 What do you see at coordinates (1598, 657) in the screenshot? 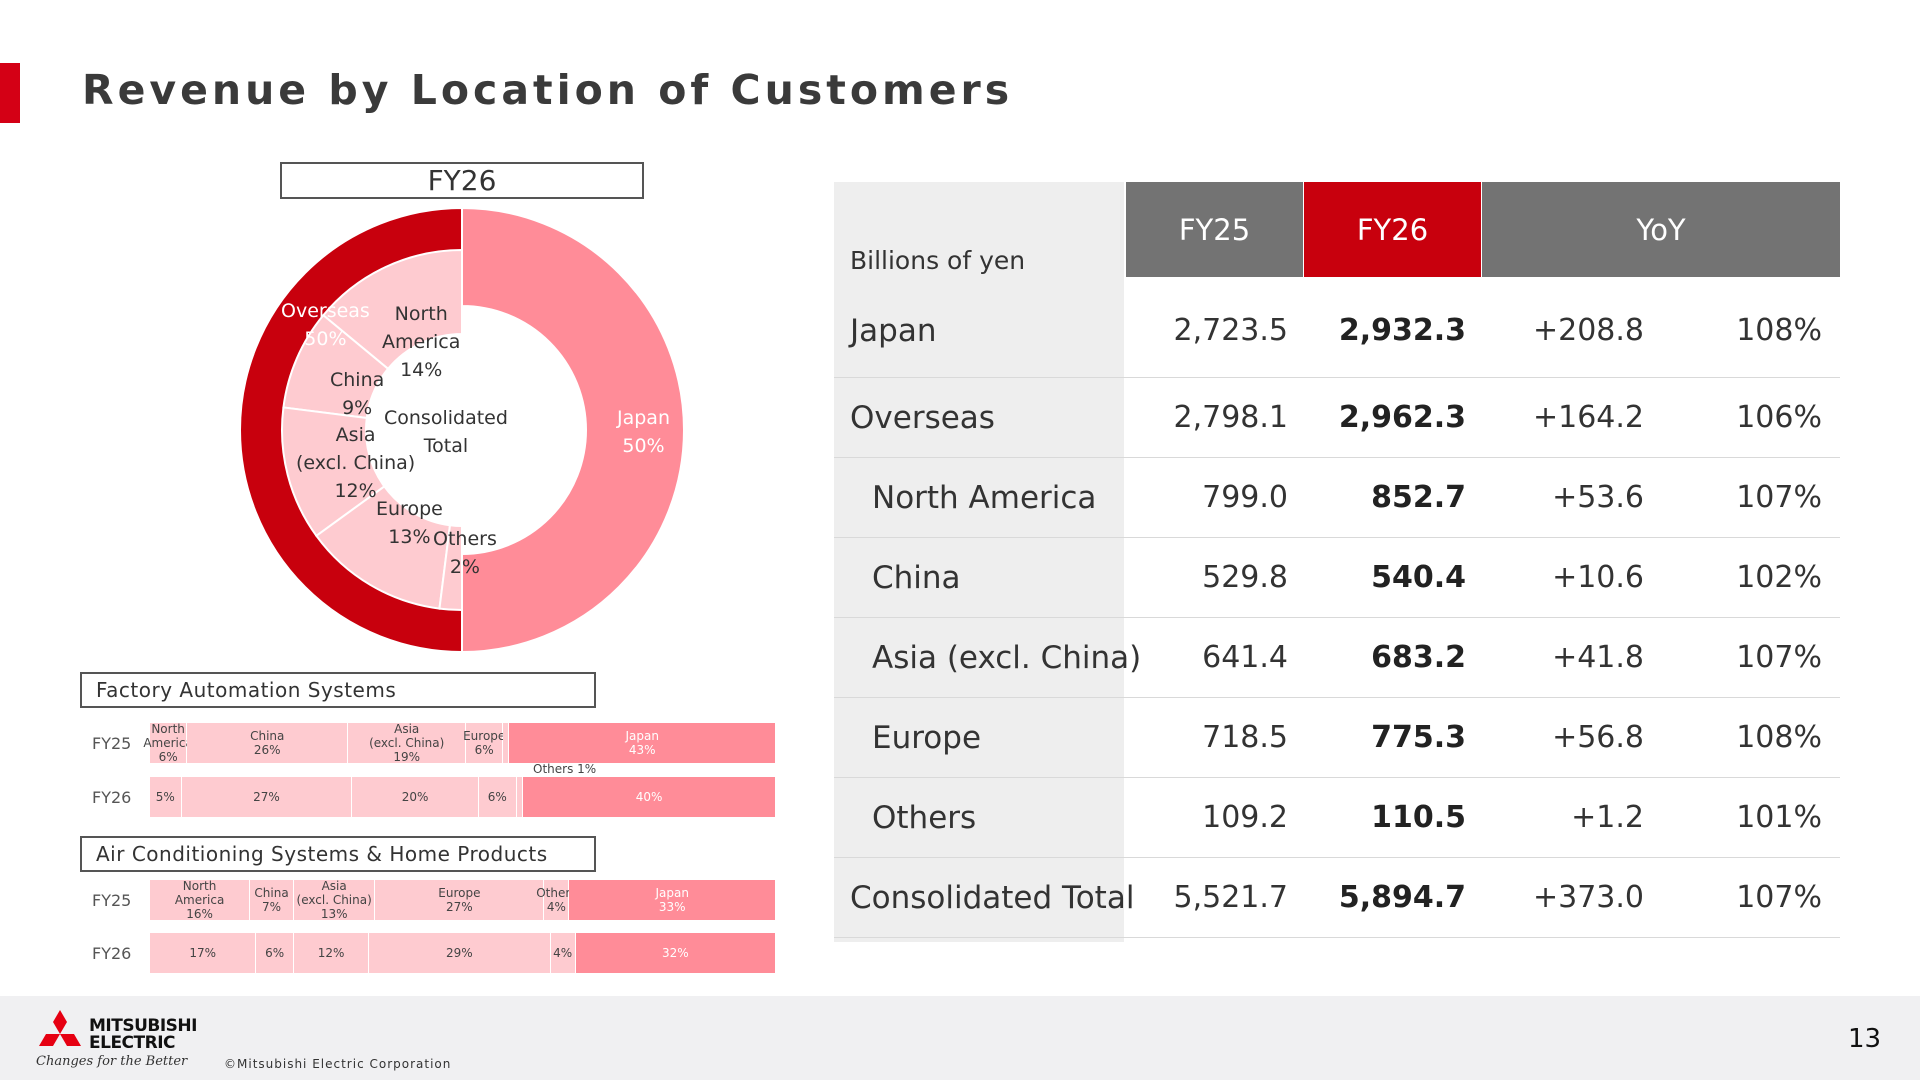
I see `yoy-diff: +41.8` at bounding box center [1598, 657].